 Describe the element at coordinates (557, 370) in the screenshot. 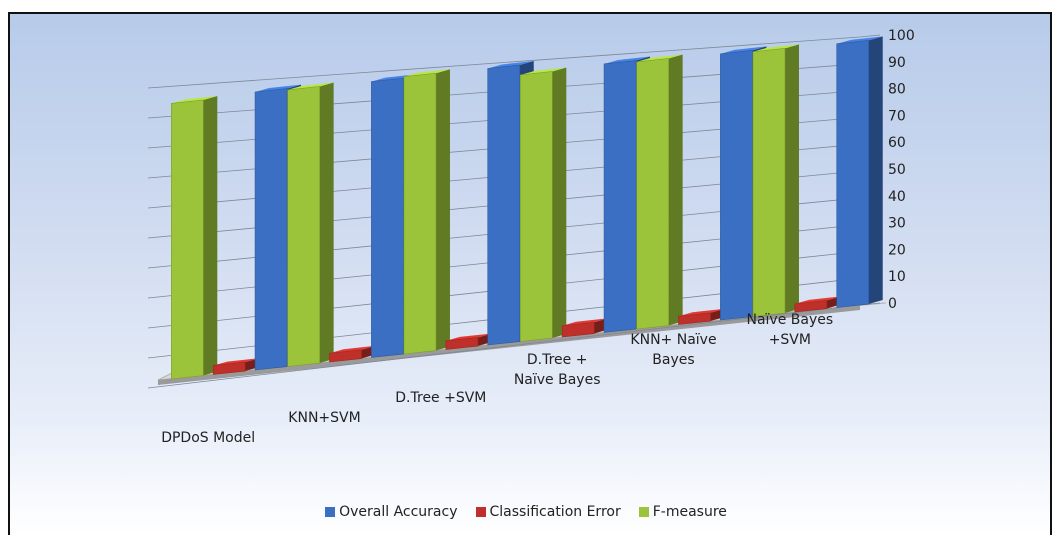

I see `x-tick-label: D.Tree + Naïve Bayes` at that location.